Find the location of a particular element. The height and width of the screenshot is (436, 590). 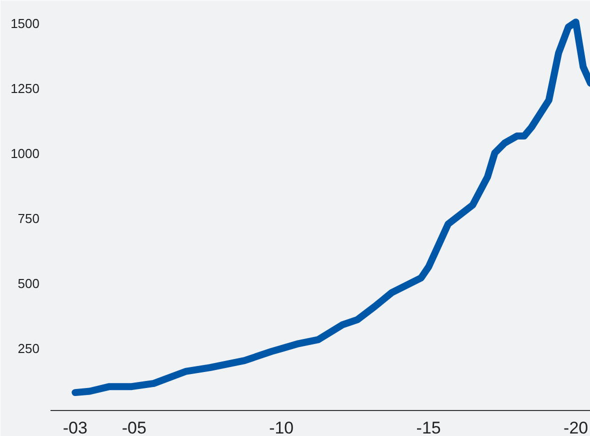

y-tick-label: 1250 is located at coordinates (25, 88).